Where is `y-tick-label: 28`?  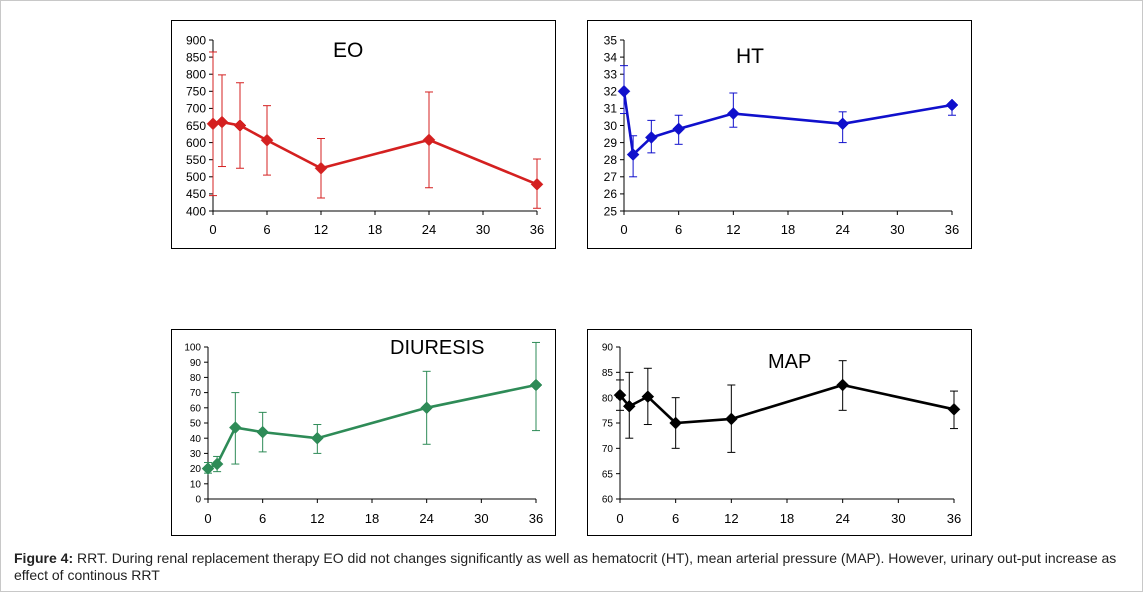
y-tick-label: 28 is located at coordinates (611, 160).